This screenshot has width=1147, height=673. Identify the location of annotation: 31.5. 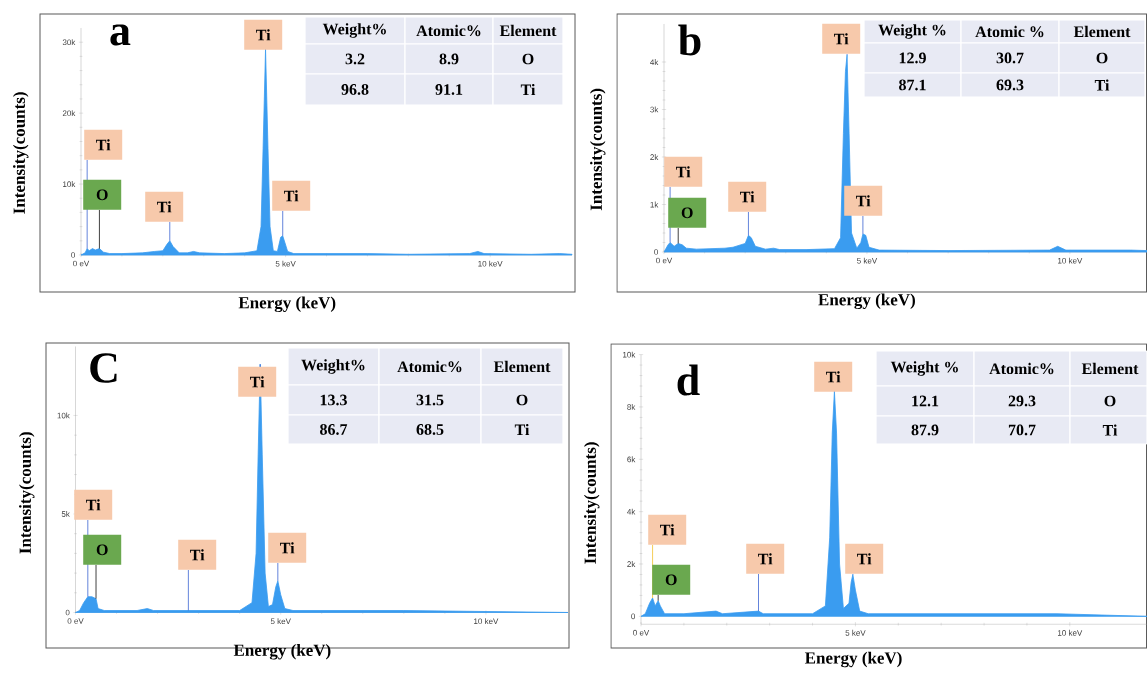
(430, 400).